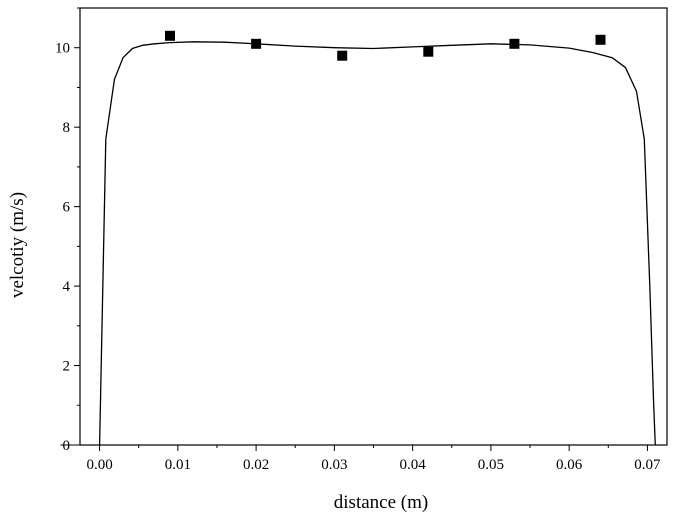 The image size is (685, 520). What do you see at coordinates (99, 465) in the screenshot?
I see `x-tick-label: 0.00` at bounding box center [99, 465].